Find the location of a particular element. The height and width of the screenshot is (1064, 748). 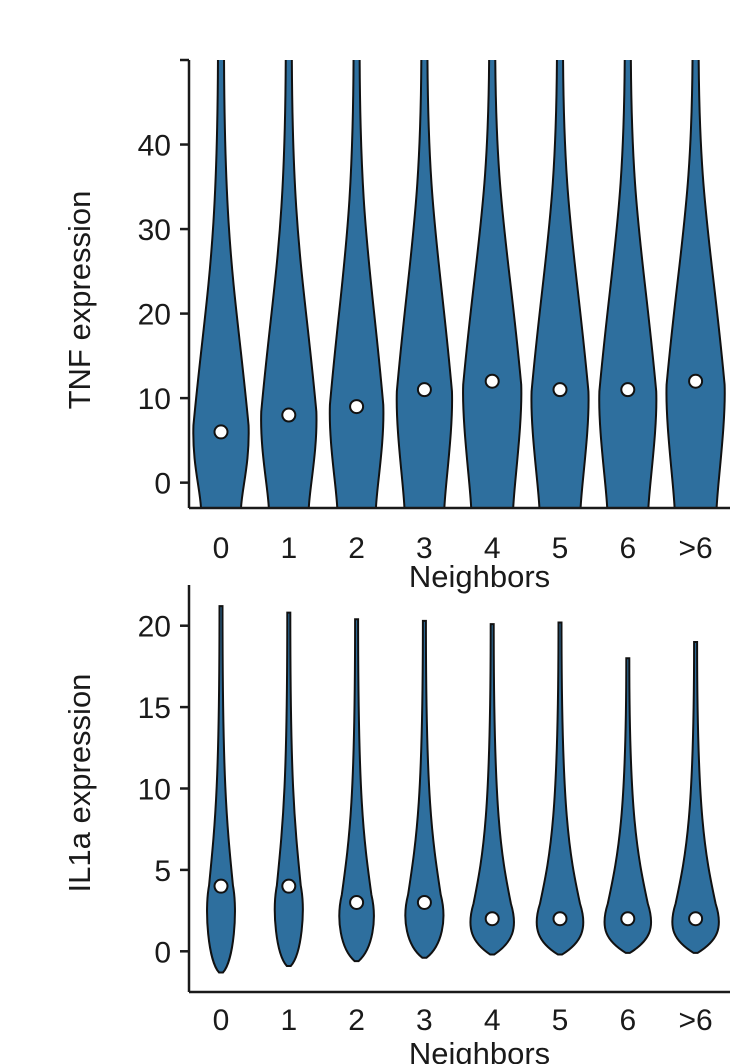

y-tick-label-2: 10 is located at coordinates (154, 790).